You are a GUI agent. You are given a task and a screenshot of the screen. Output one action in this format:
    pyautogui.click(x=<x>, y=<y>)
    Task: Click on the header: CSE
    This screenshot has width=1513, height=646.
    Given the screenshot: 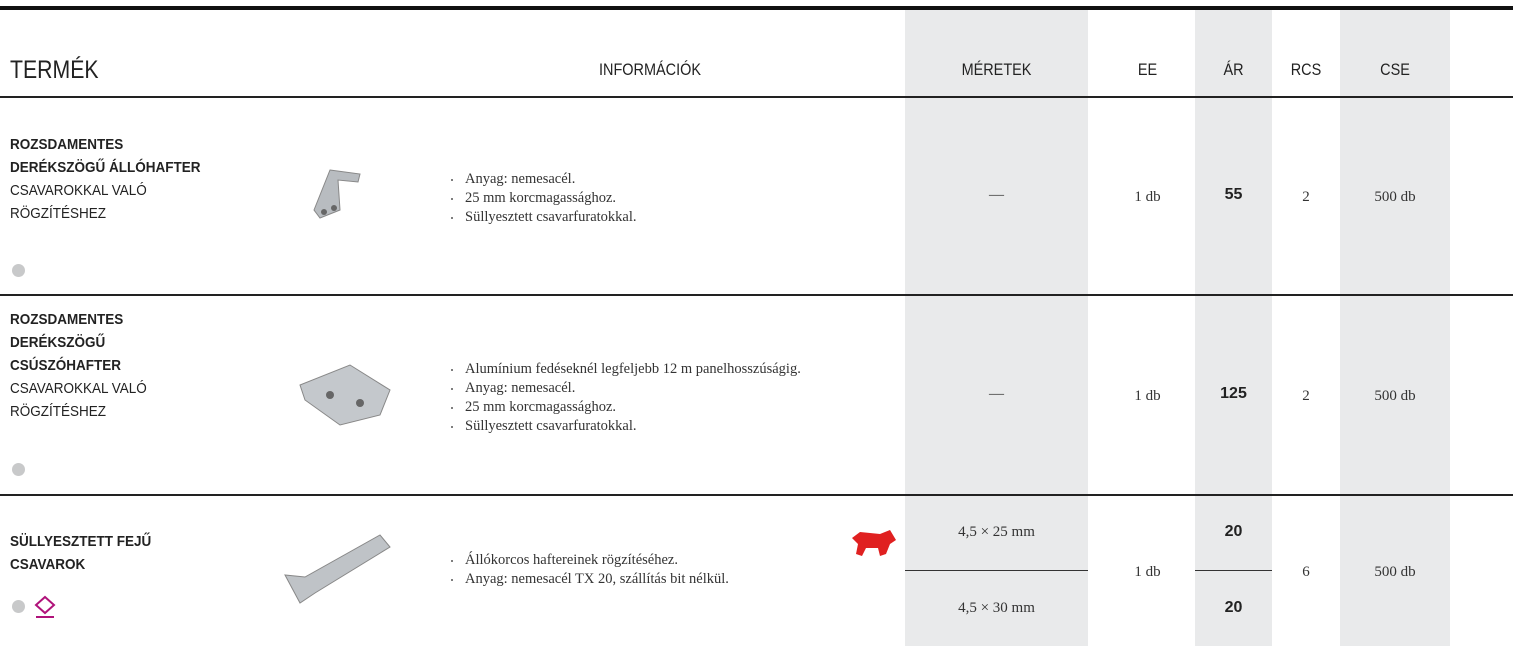 What is the action you would take?
    pyautogui.click(x=1395, y=69)
    